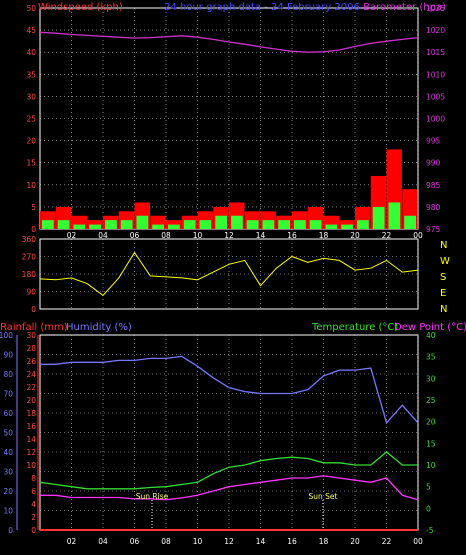 The height and width of the screenshot is (555, 466). Describe the element at coordinates (435, 96) in the screenshot. I see `baro-ytick: 1005` at that location.